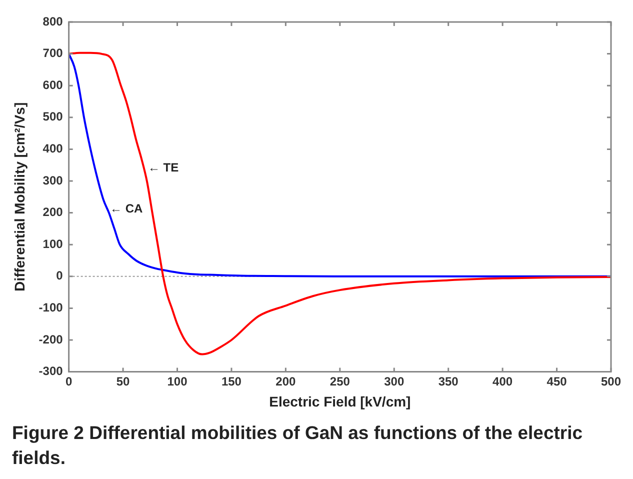 The width and height of the screenshot is (633, 479). I want to click on x-axis-title: Electric Field [kV/cm], so click(340, 401).